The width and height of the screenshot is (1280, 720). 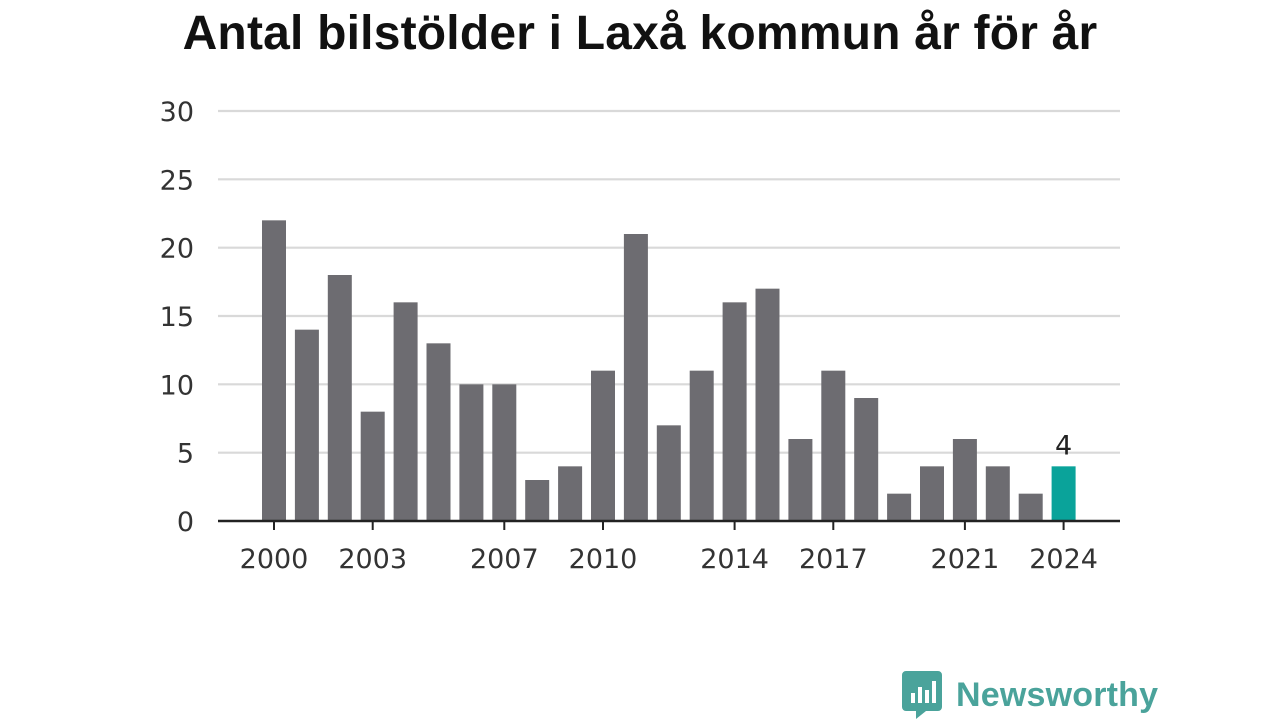 I want to click on data-label-2024: 4, so click(x=1063, y=445).